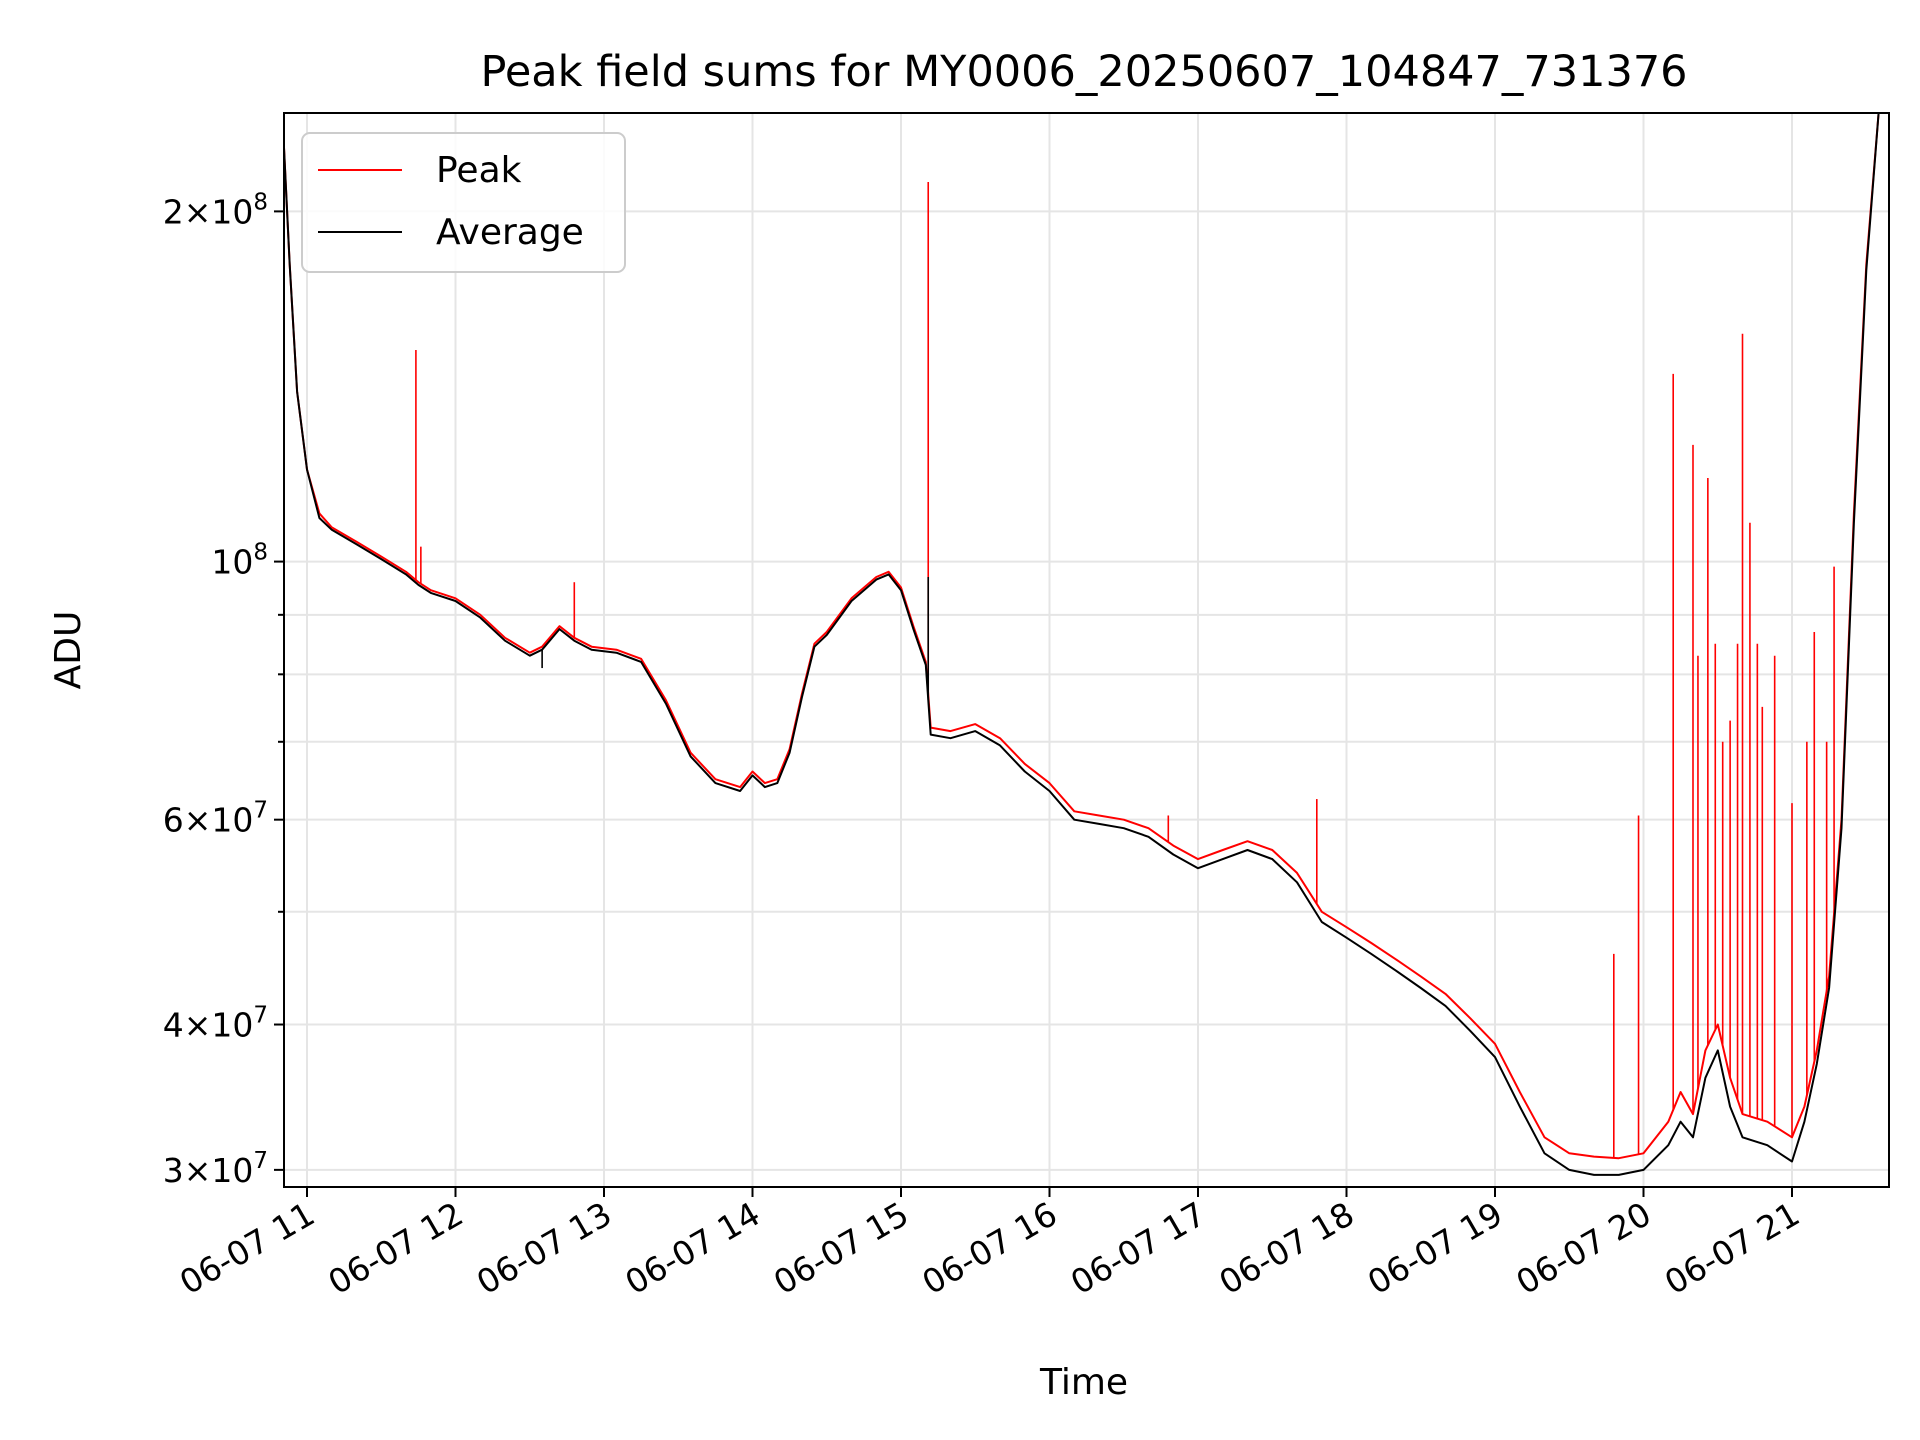  Describe the element at coordinates (479, 170) in the screenshot. I see `legend-label-peak: Peak` at that location.